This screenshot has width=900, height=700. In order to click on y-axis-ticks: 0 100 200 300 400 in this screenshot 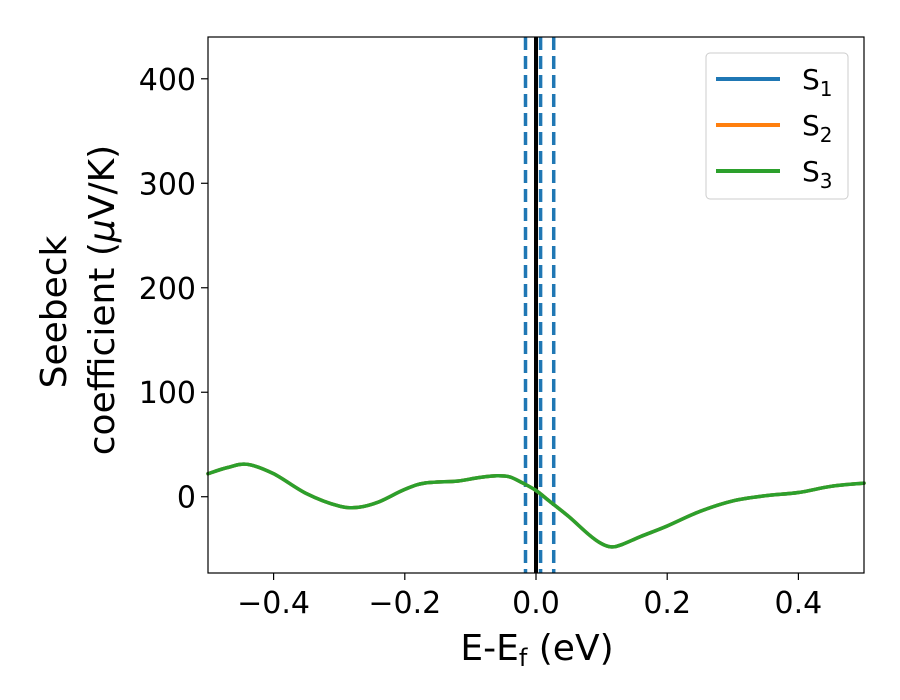, I will do `click(173, 289)`.